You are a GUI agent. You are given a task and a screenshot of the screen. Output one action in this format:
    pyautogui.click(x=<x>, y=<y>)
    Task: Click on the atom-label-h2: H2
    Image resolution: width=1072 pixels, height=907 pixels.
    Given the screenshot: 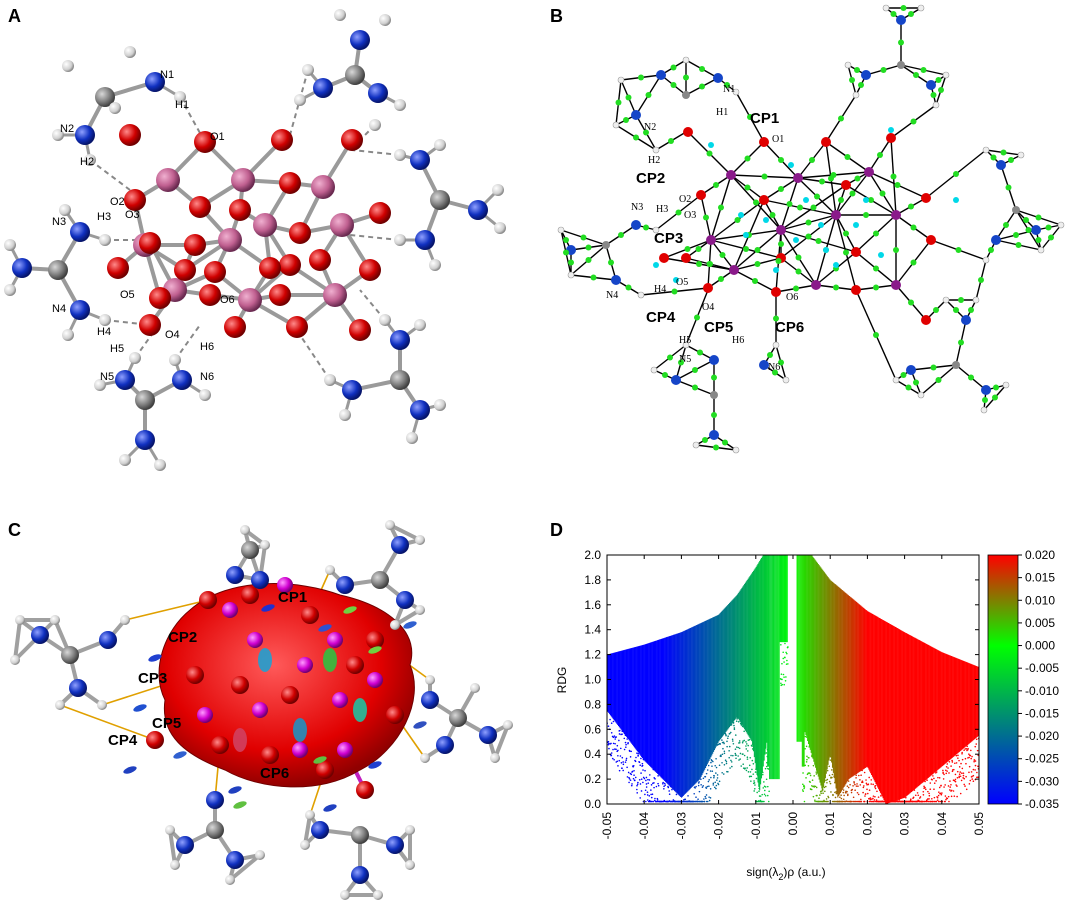 What is the action you would take?
    pyautogui.click(x=654, y=160)
    